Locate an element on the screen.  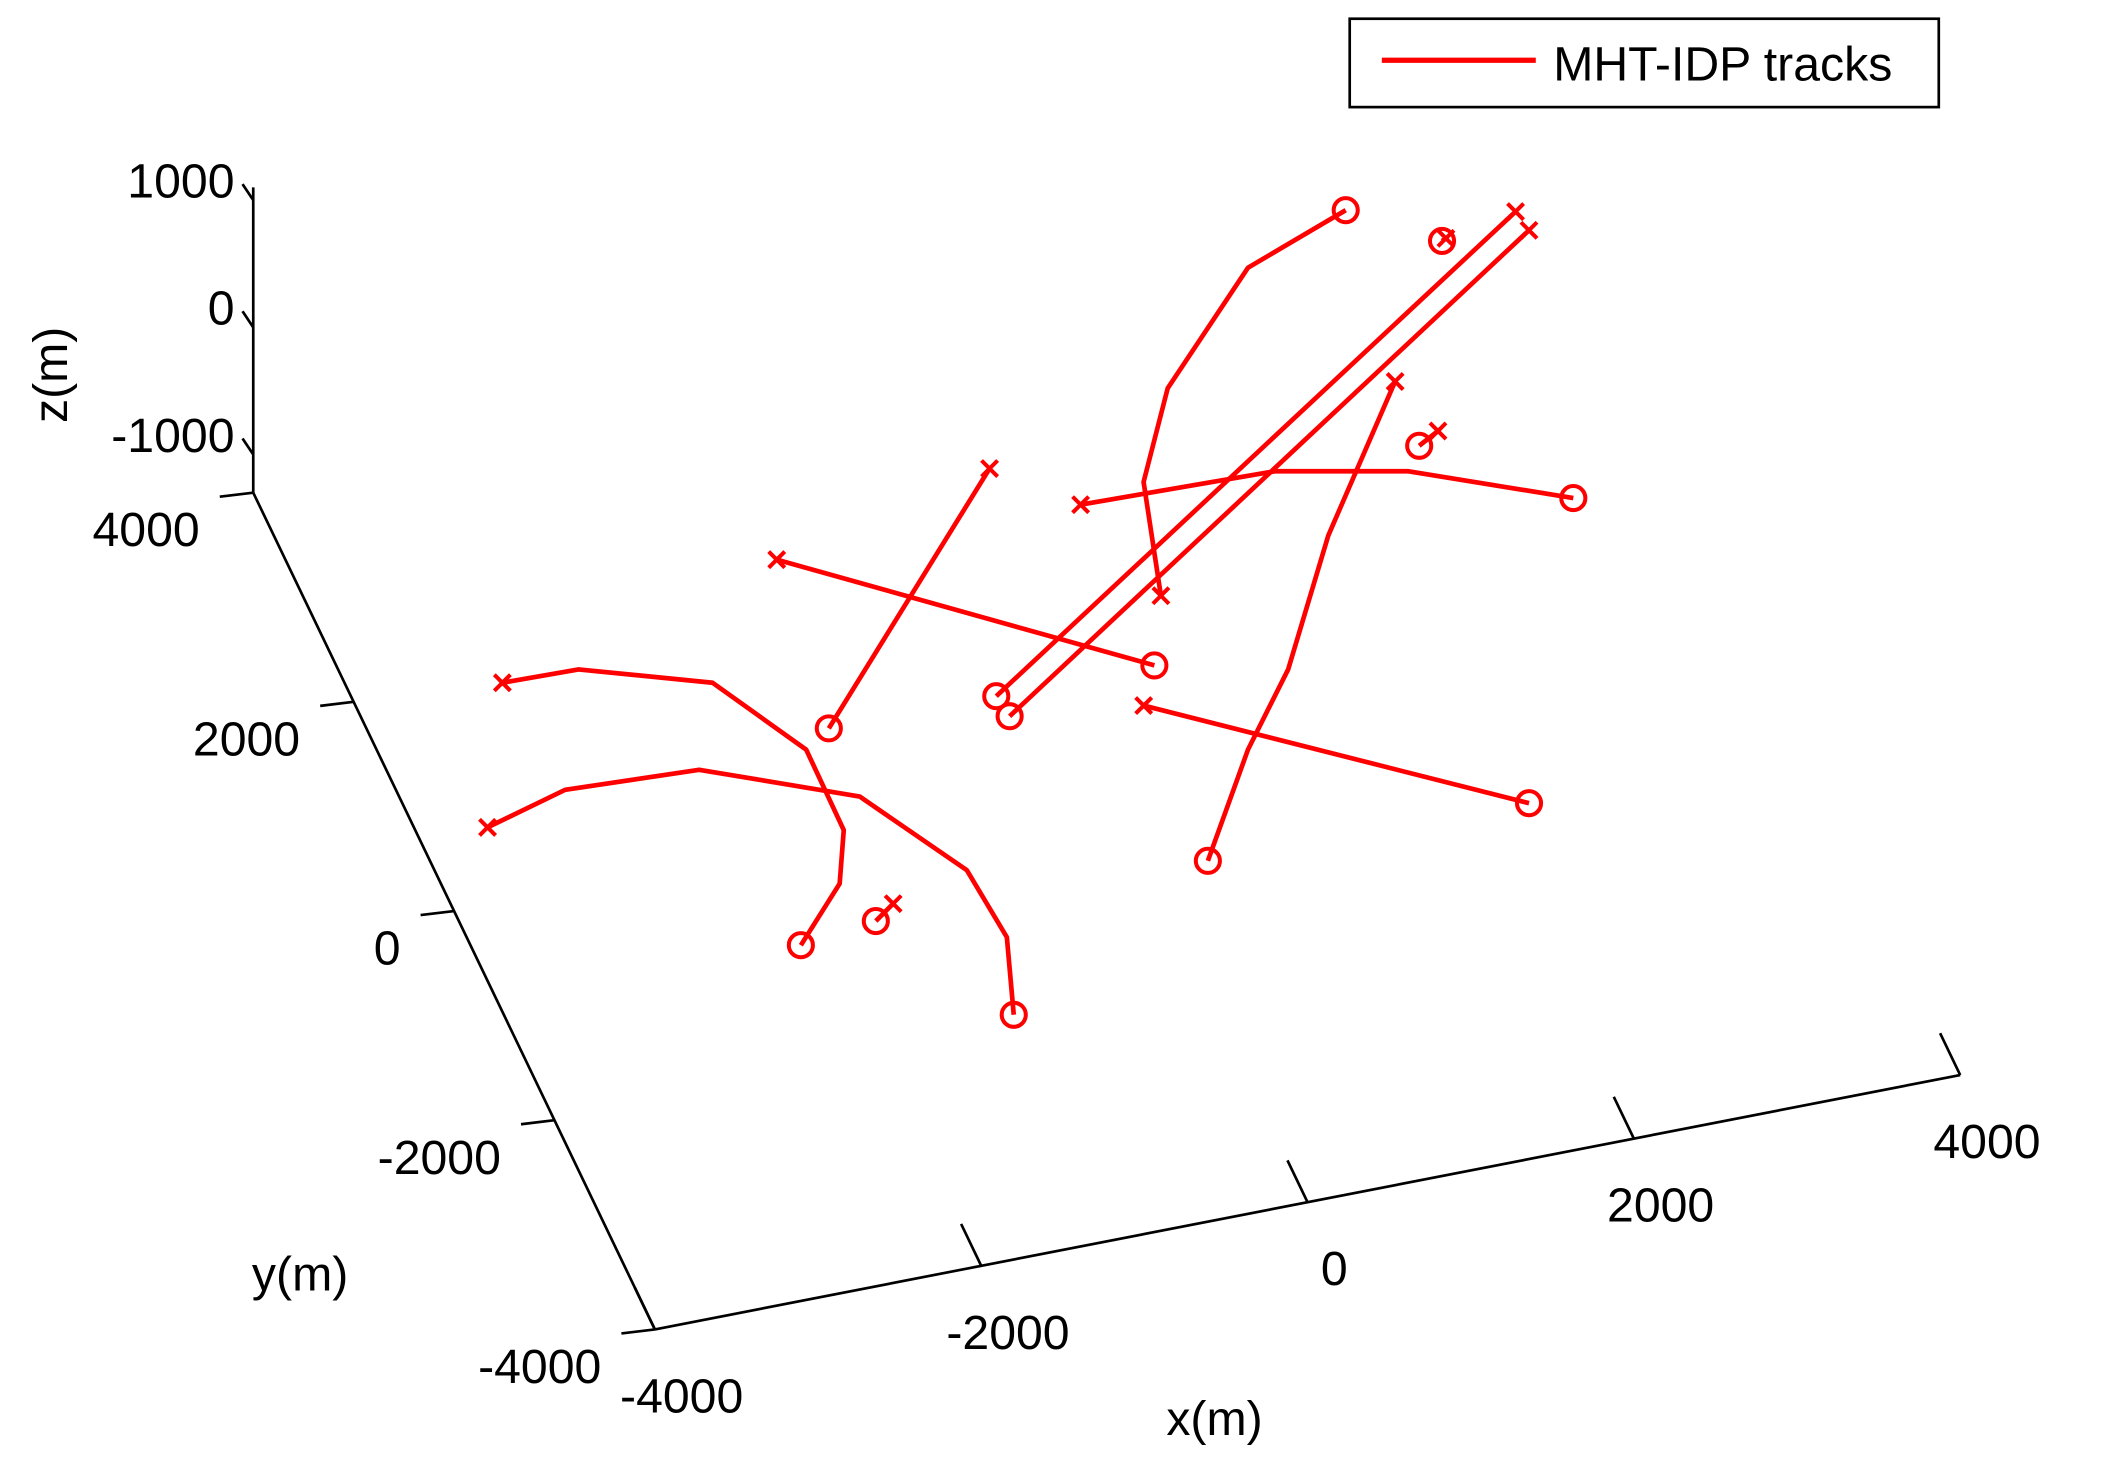
z-axis-label: z(m) is located at coordinates (51, 375).